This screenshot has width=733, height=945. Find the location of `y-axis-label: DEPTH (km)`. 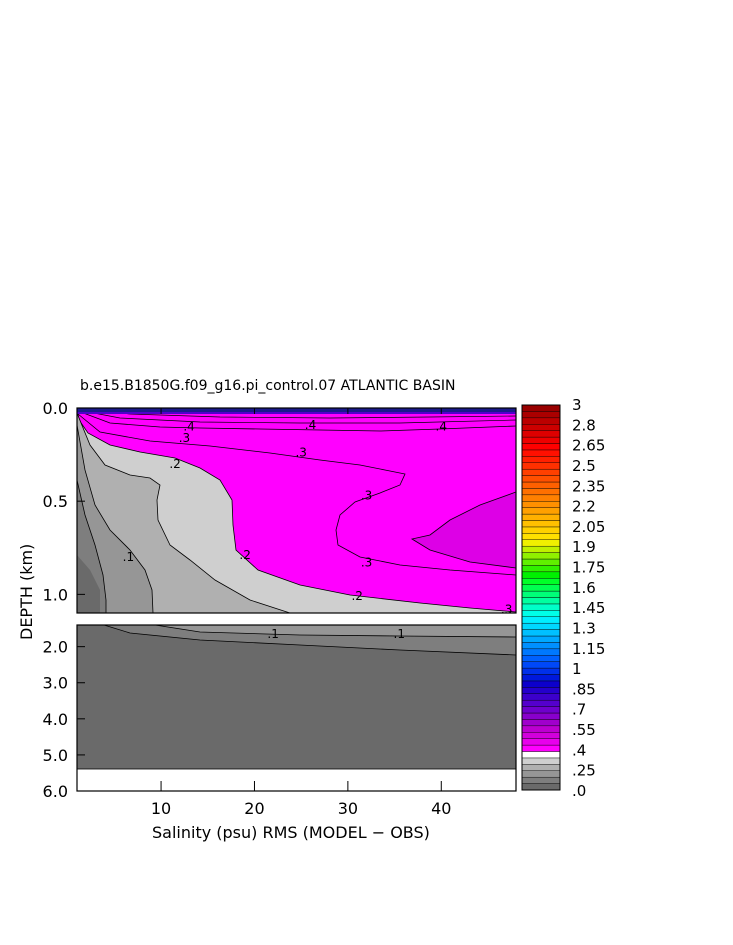

y-axis-label: DEPTH (km) is located at coordinates (26, 592).